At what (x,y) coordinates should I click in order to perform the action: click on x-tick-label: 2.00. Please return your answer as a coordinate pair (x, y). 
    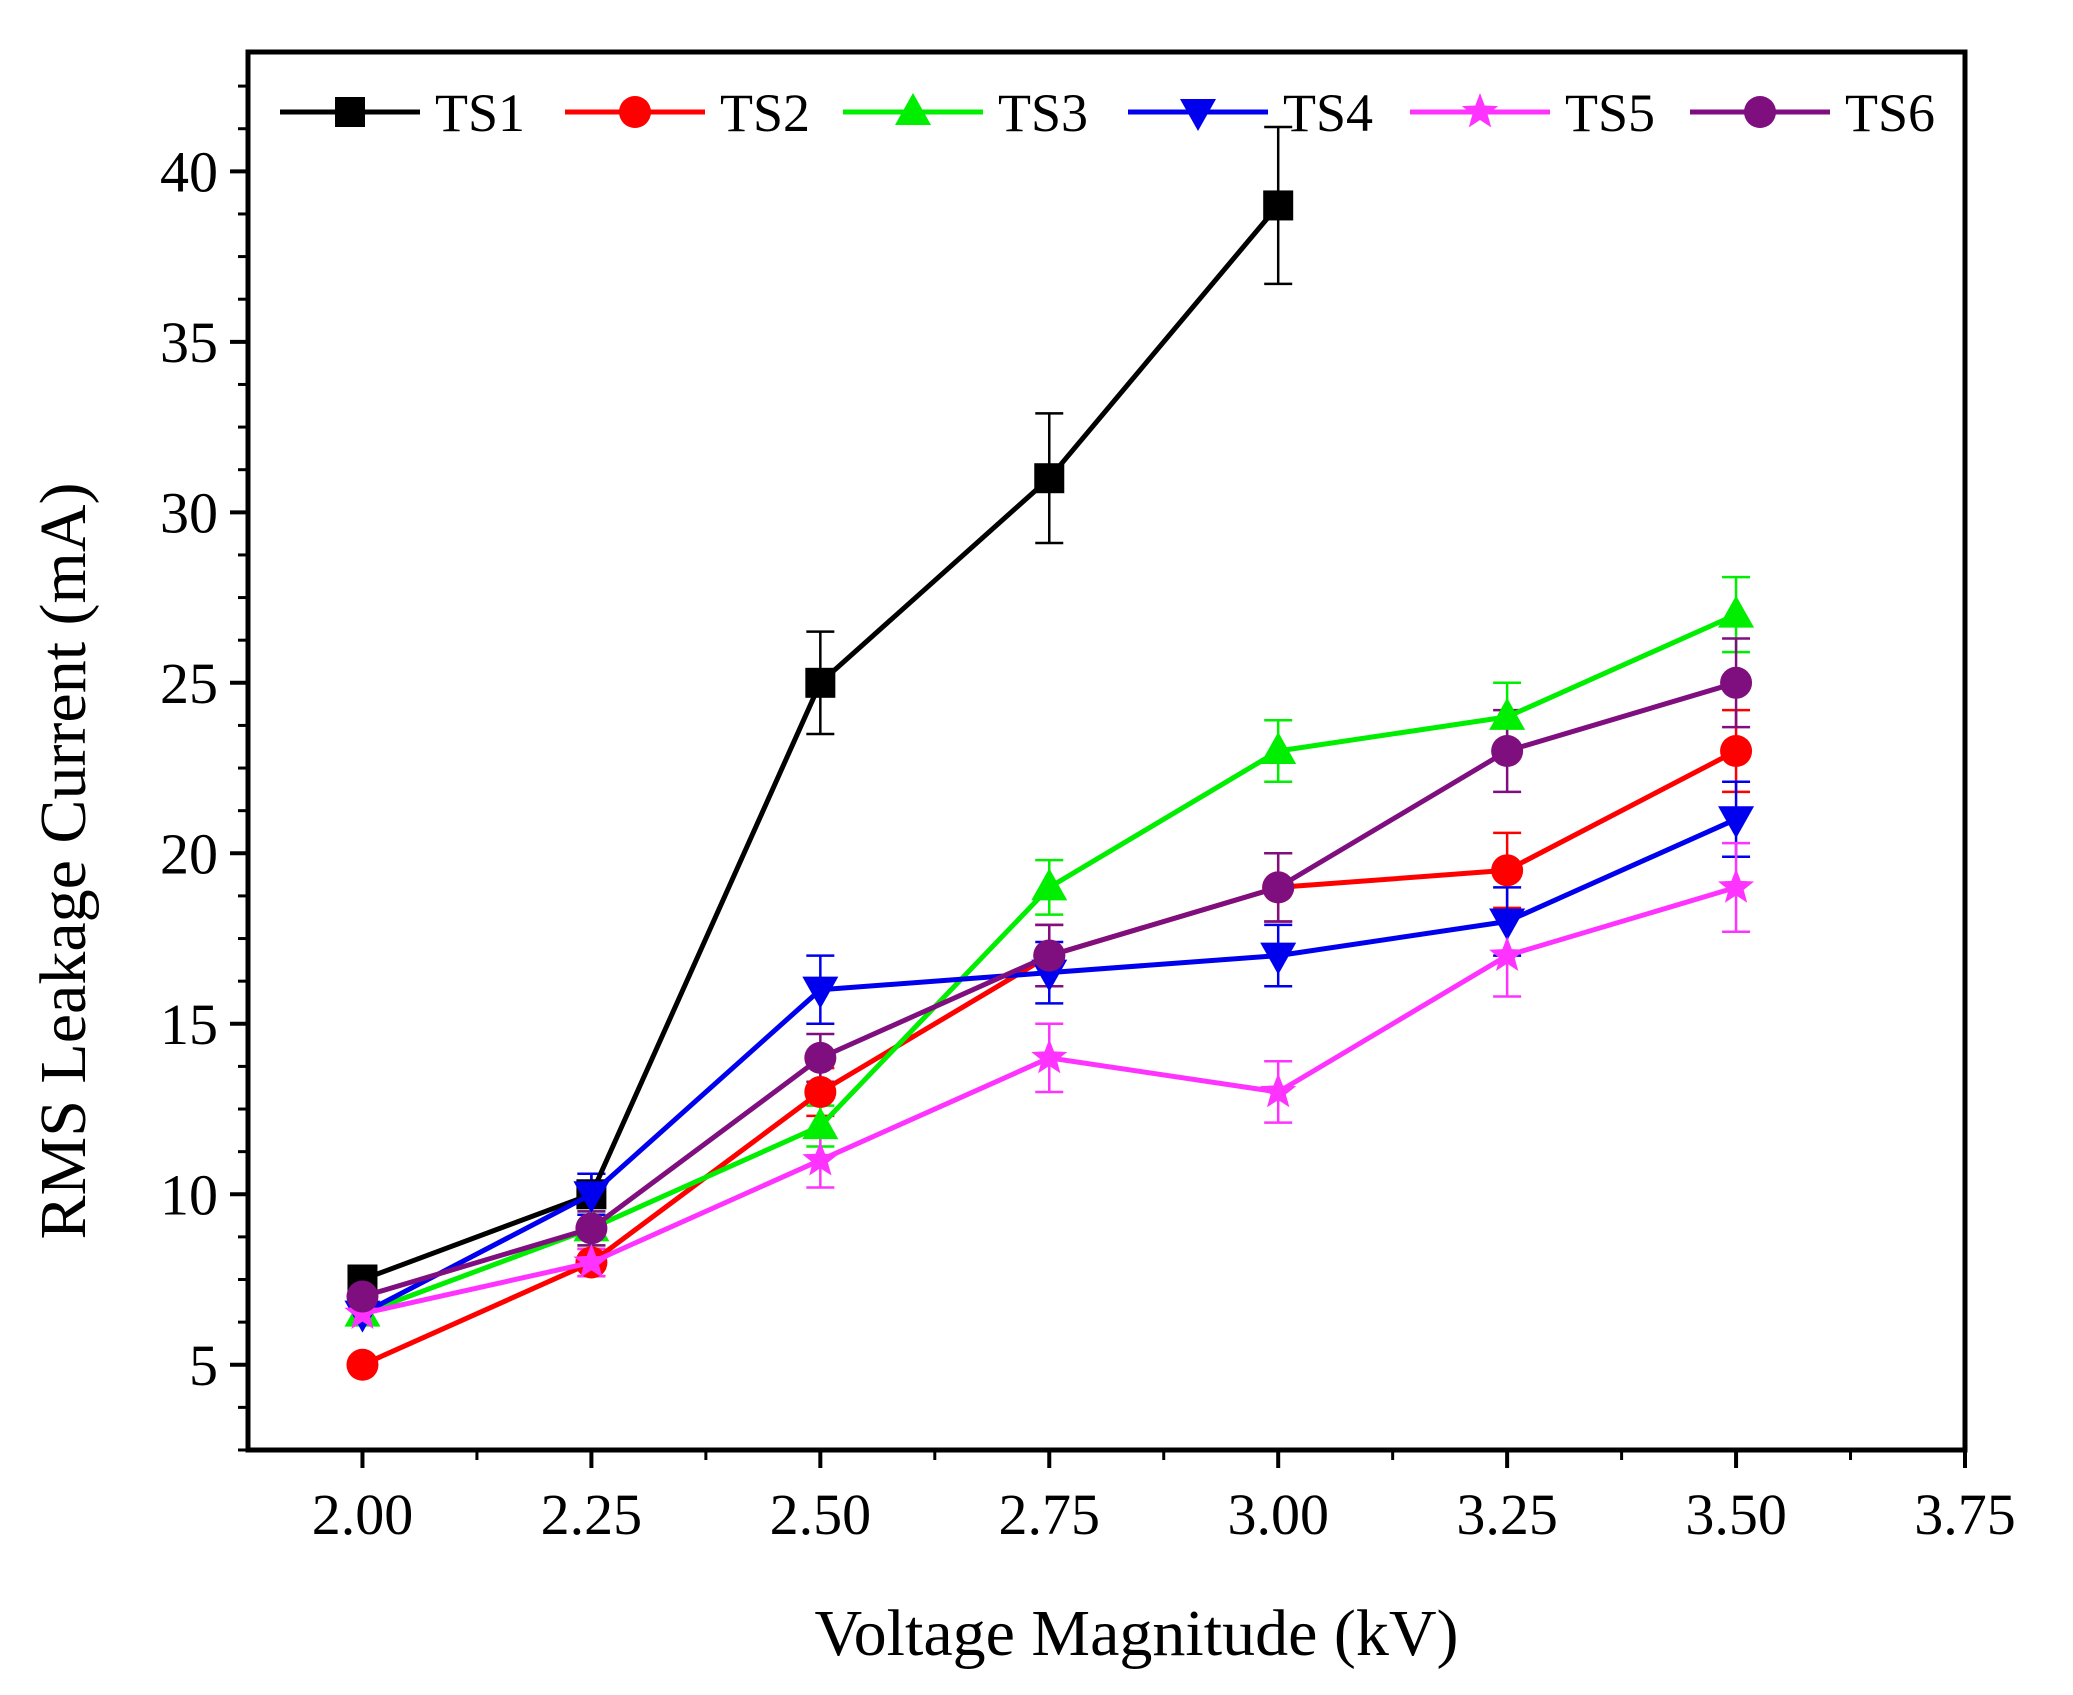
    Looking at the image, I should click on (363, 1514).